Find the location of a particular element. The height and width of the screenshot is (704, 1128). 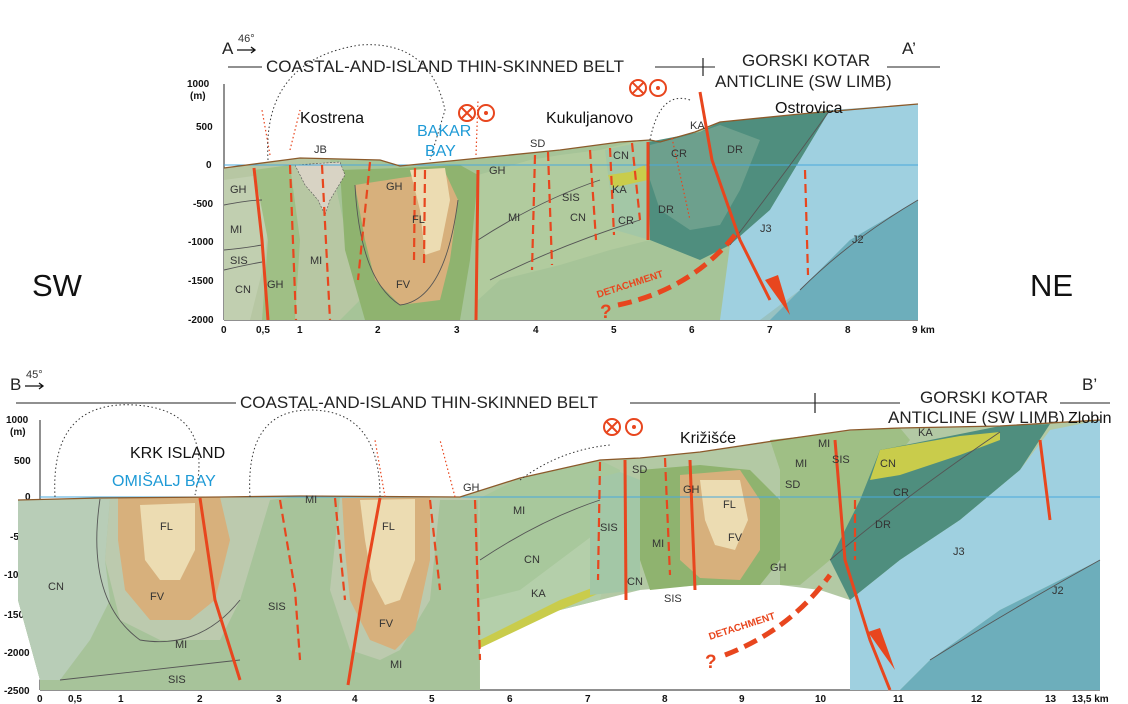

section-b-anticline-line2: ANTICLINE (SW LIMB) is located at coordinates (976, 417).